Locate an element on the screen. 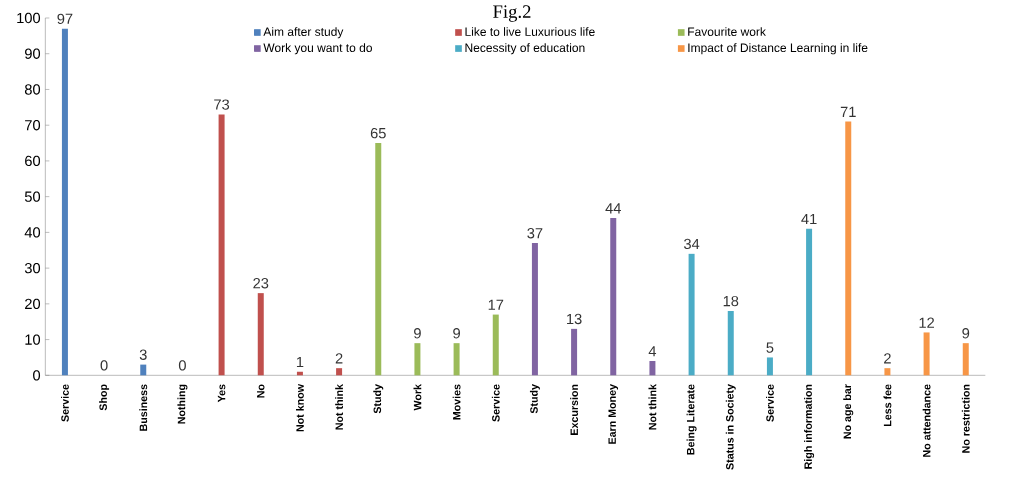 The height and width of the screenshot is (498, 1024). x-tick-label: Less fee is located at coordinates (887, 405).